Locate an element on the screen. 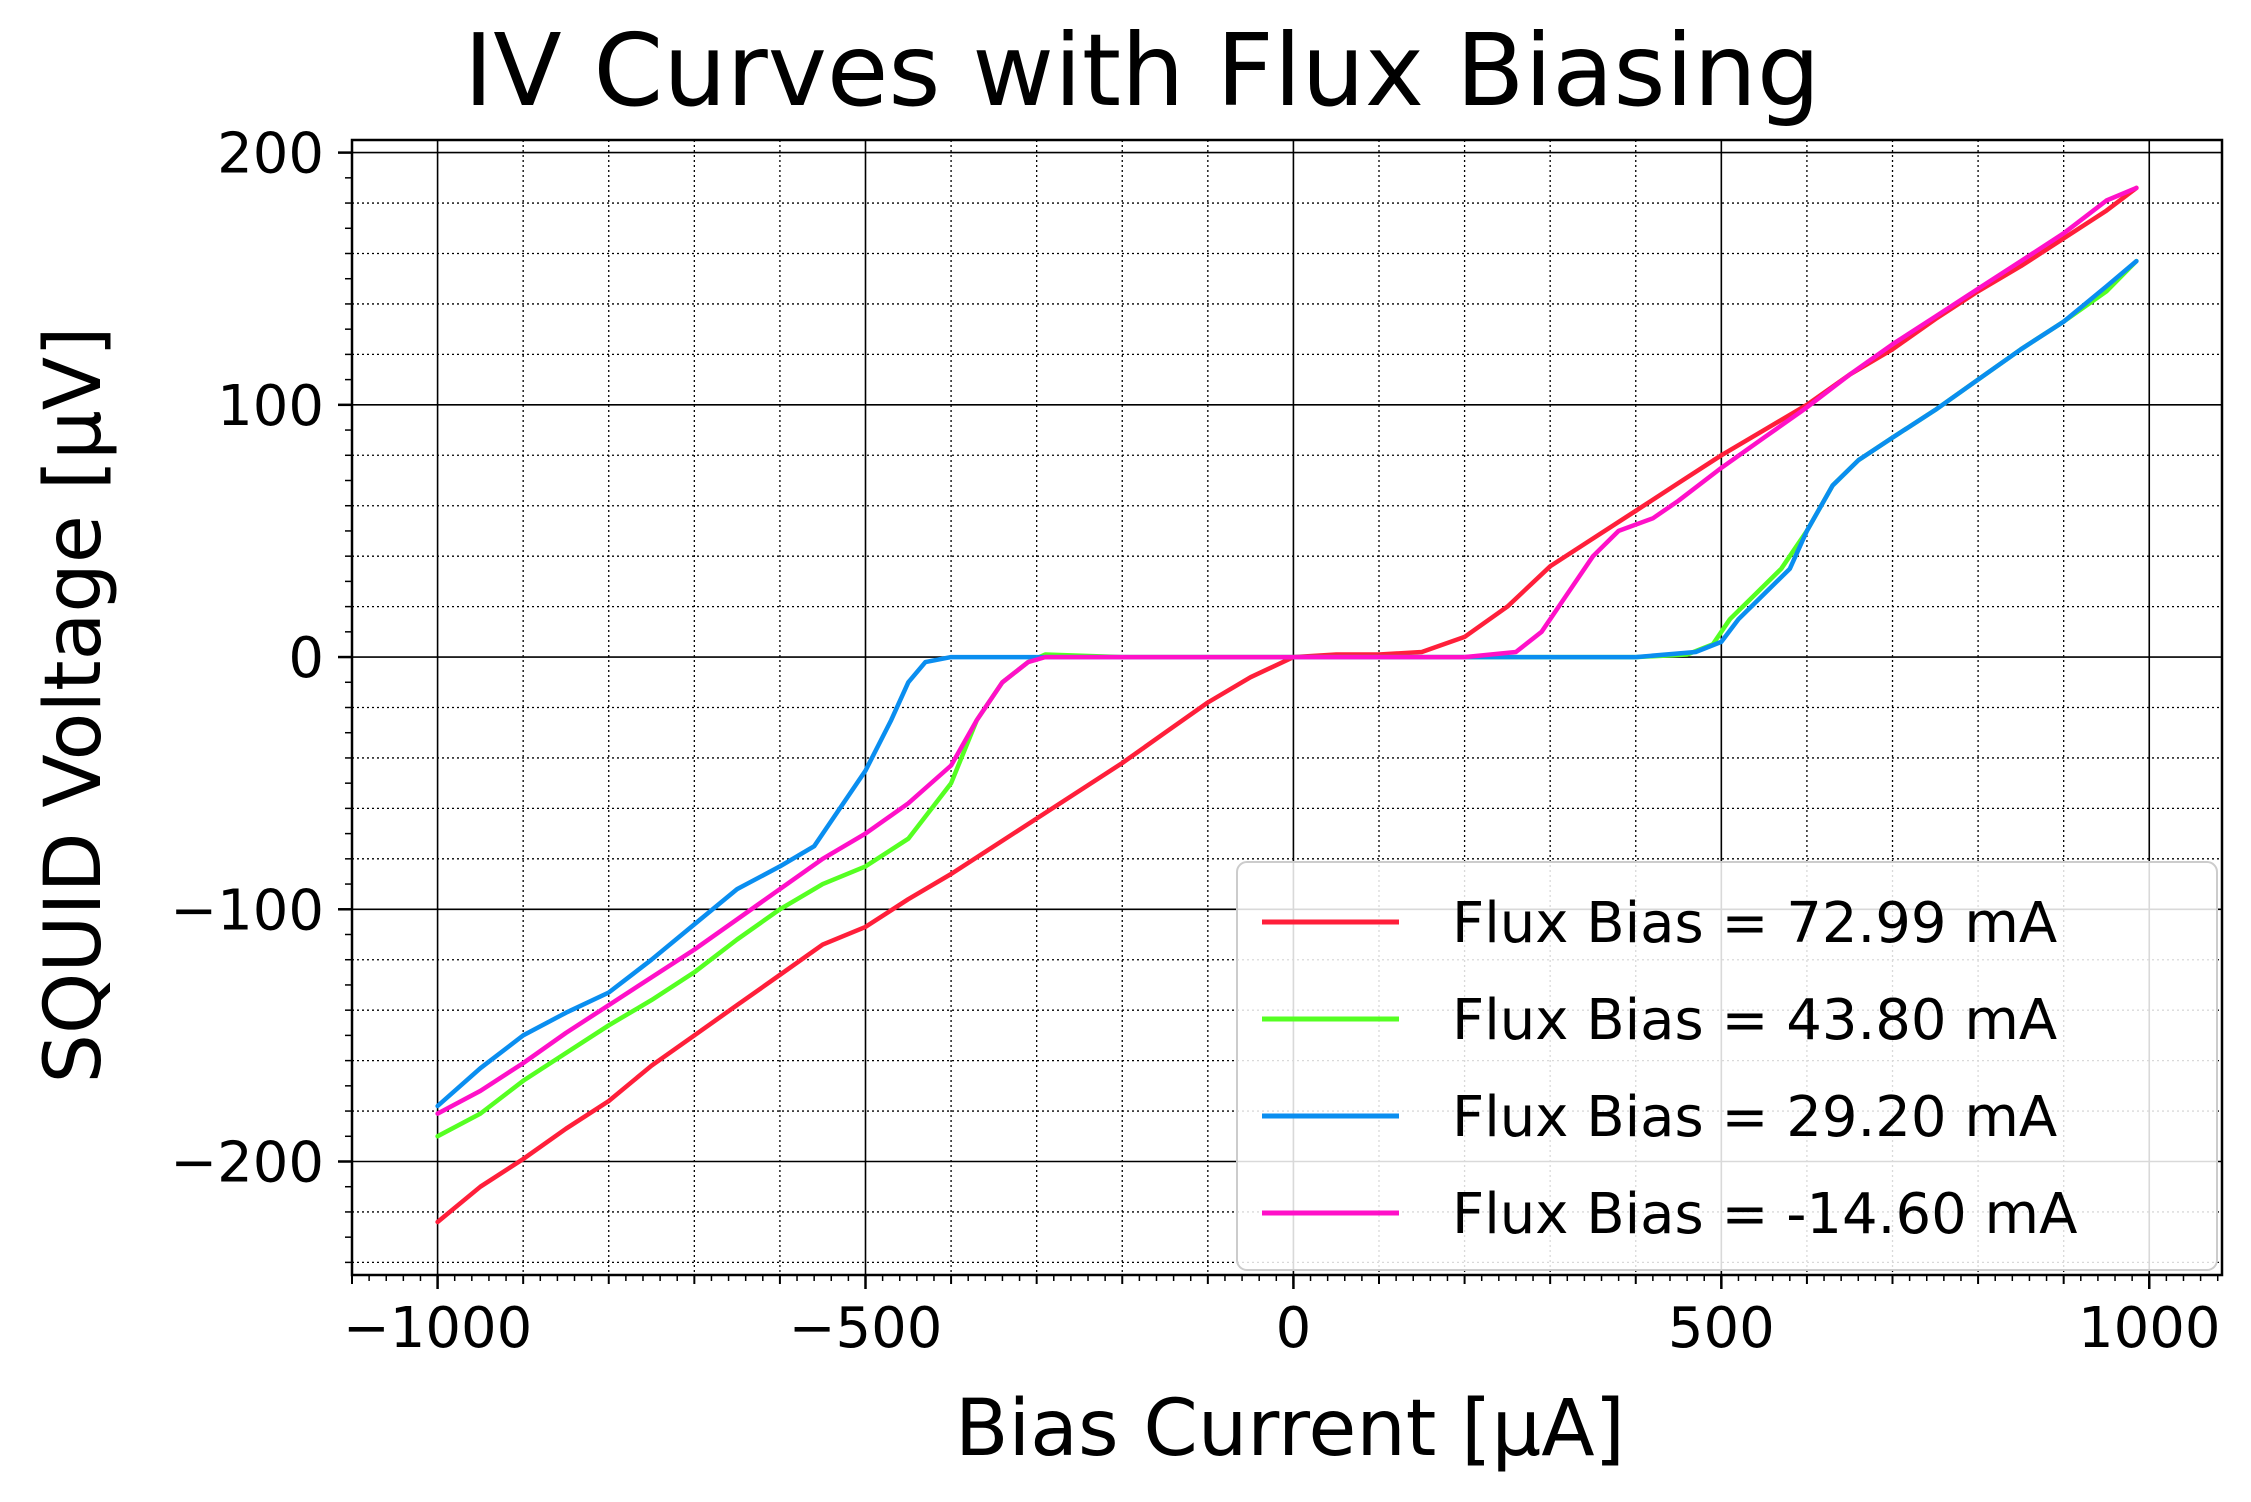  y-tick-label: 0 is located at coordinates (306, 658).